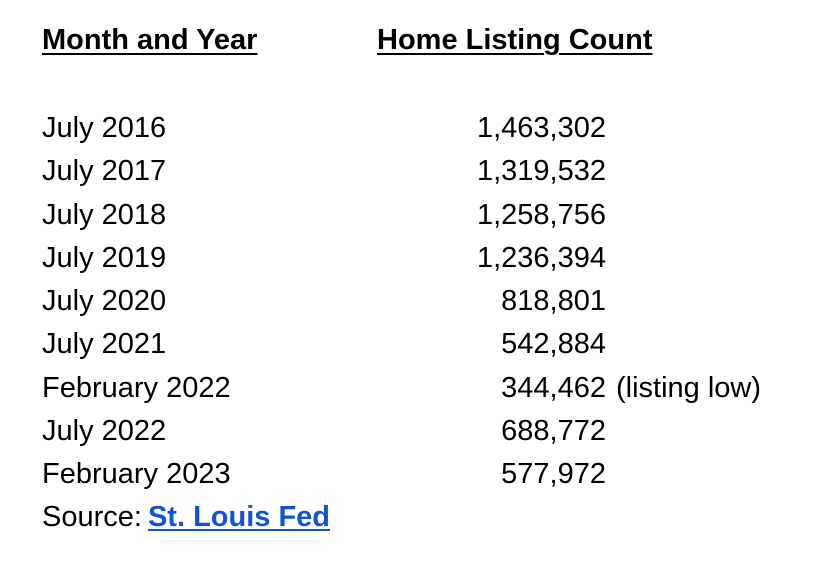 This screenshot has height=566, width=820. What do you see at coordinates (515, 40) in the screenshot?
I see `header-home-listing-count: Home Listing Count` at bounding box center [515, 40].